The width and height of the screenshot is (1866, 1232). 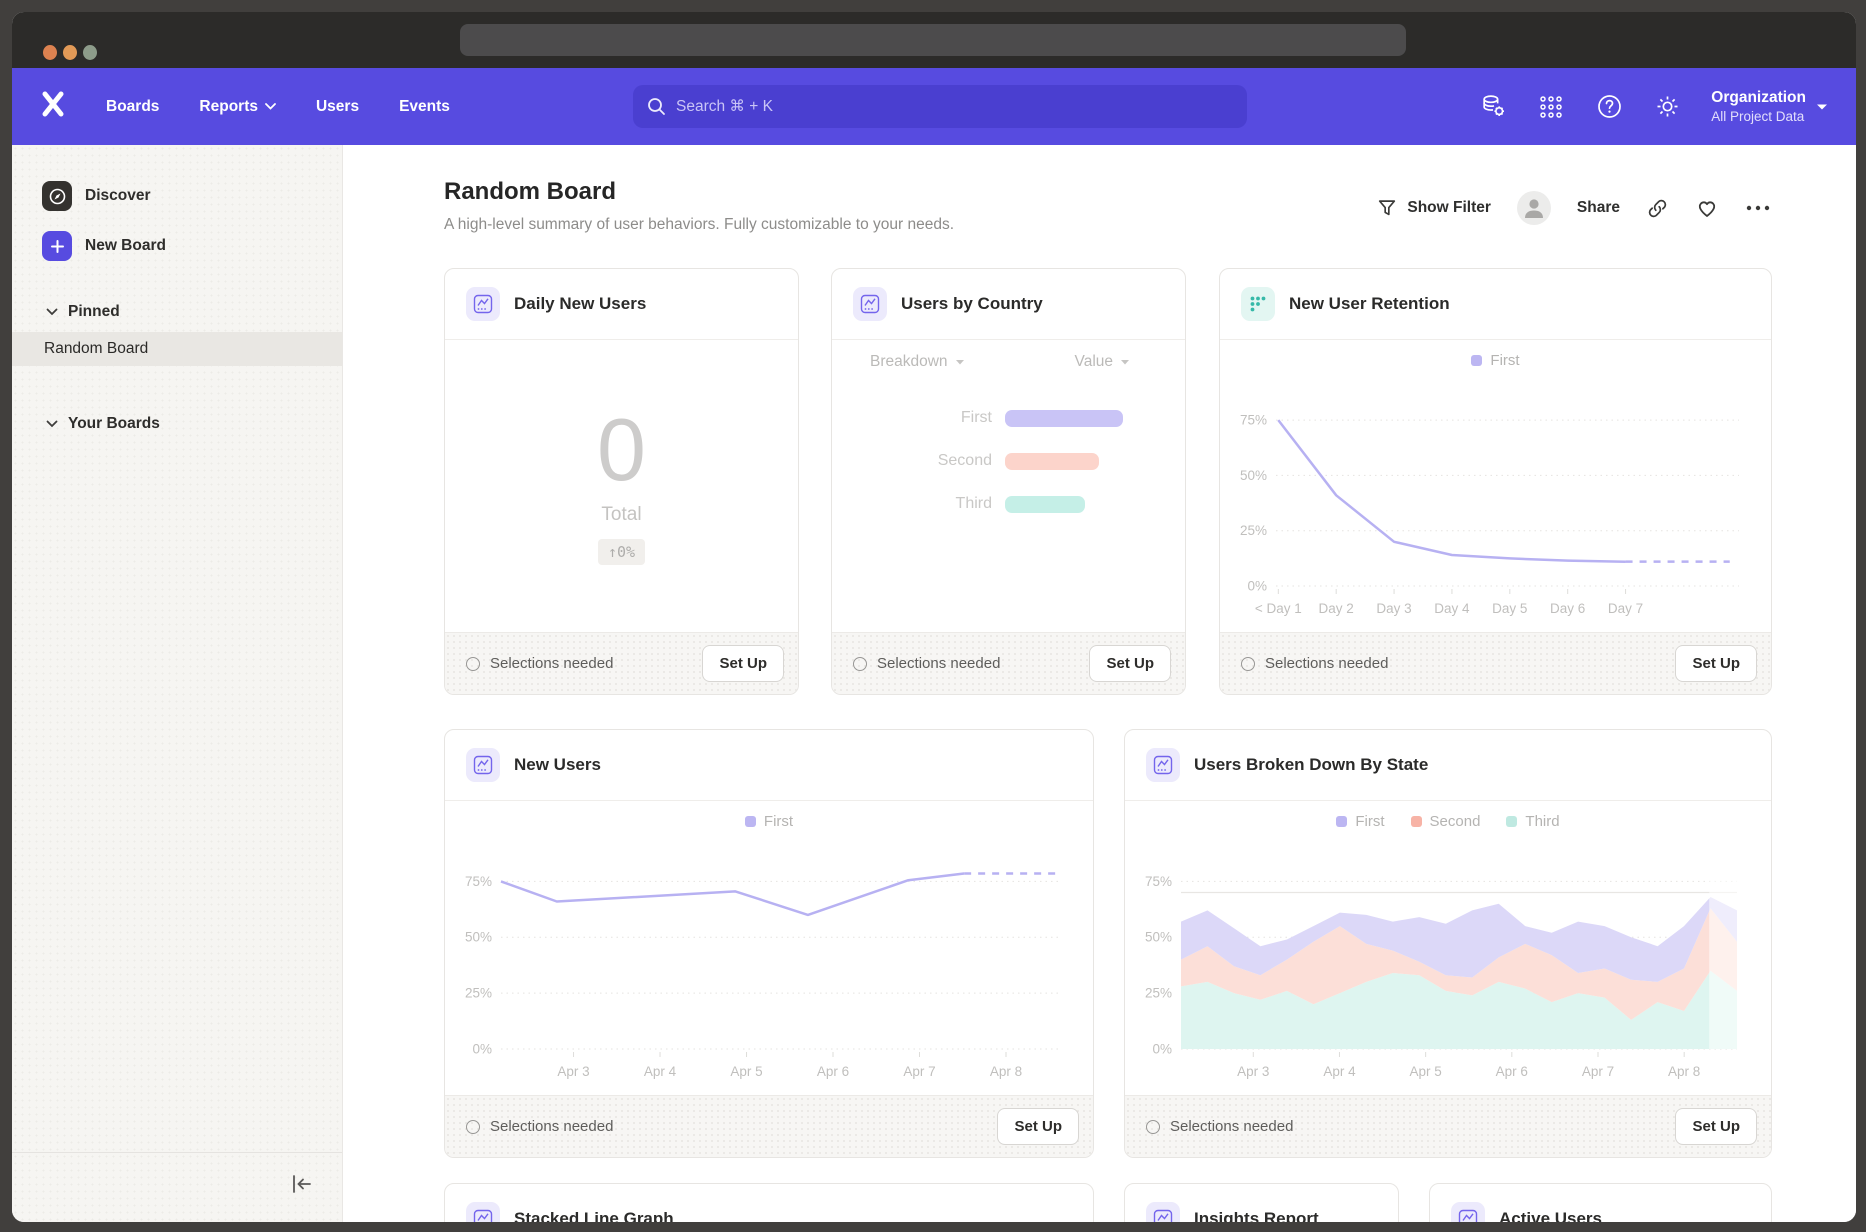 I want to click on nav-item-boards: Boards, so click(x=132, y=107).